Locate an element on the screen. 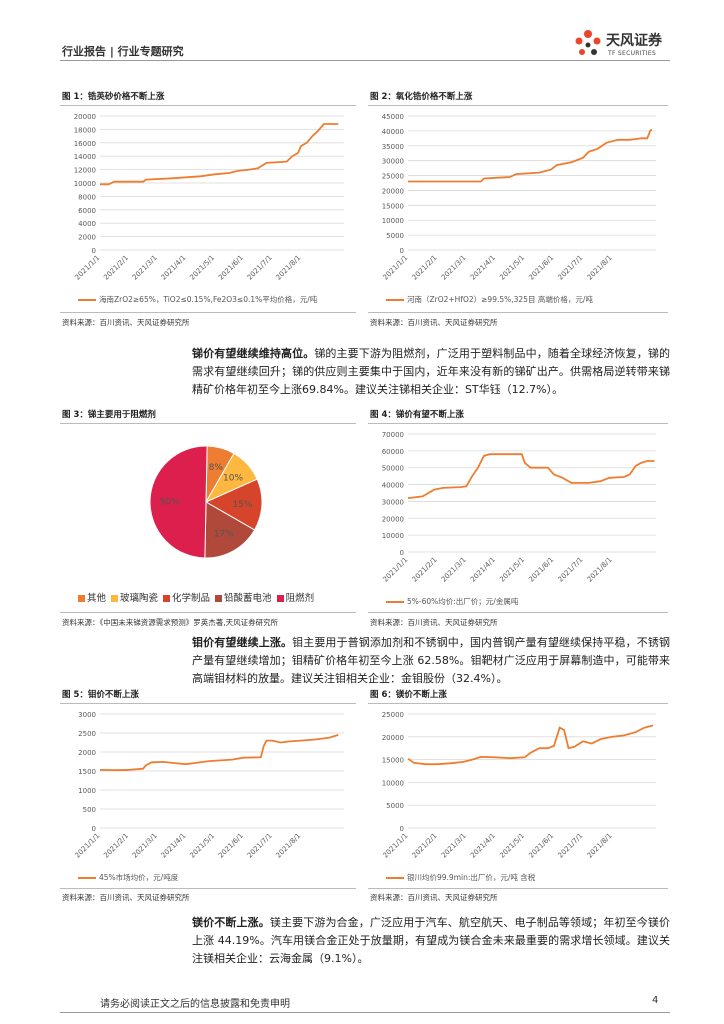 The height and width of the screenshot is (1024, 724). figure-2-title: 图 2：氧化锆价格不断上涨 is located at coordinates (421, 97).